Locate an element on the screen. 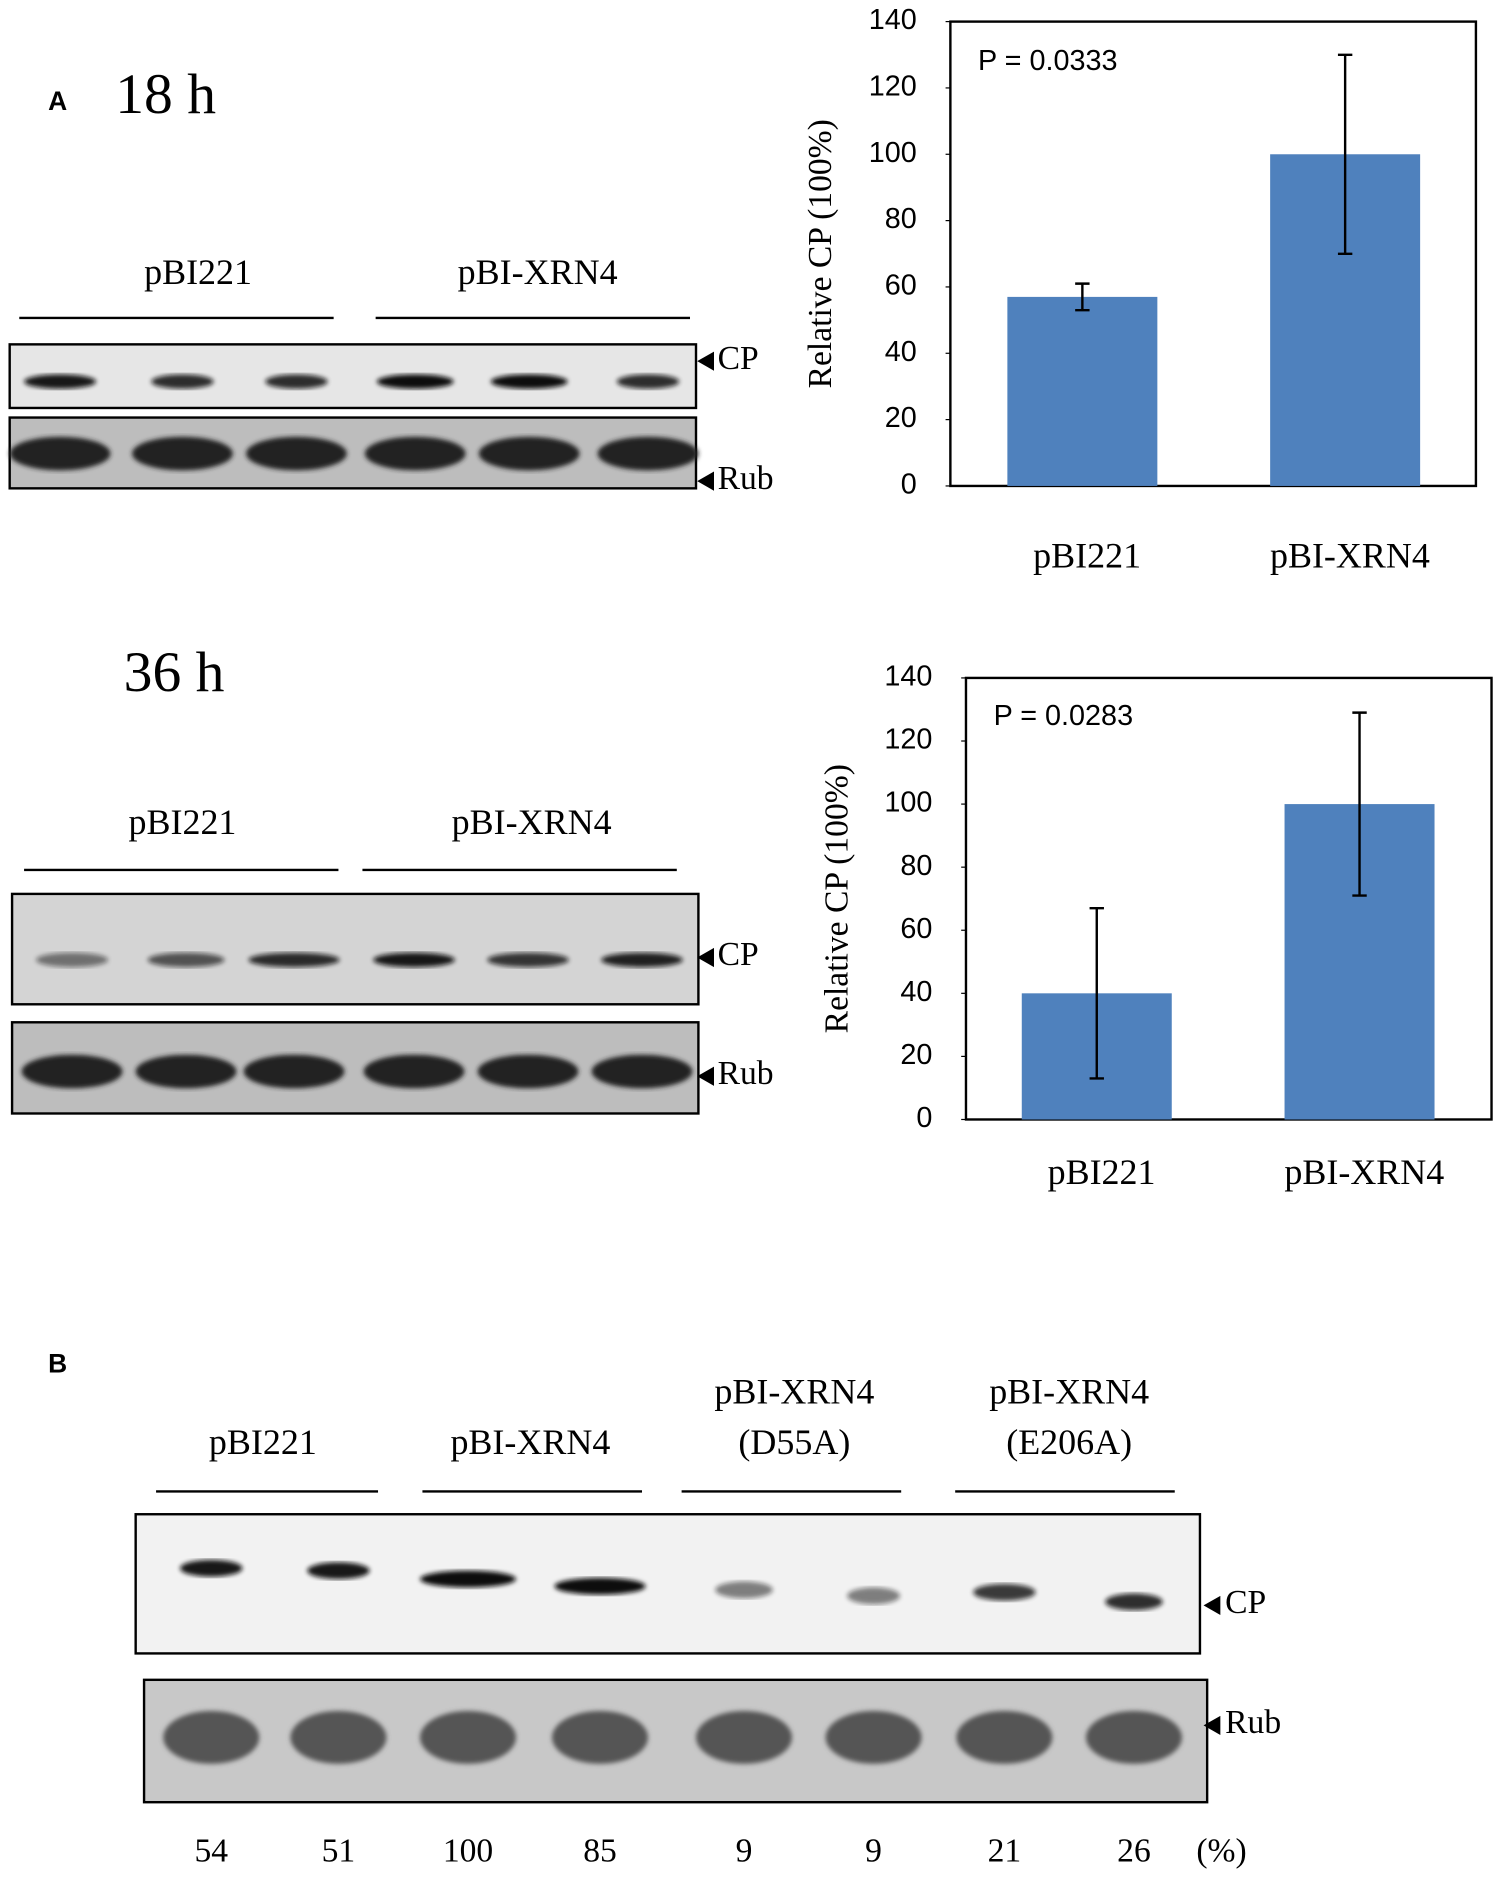  unit-label: (%) is located at coordinates (1221, 1851).